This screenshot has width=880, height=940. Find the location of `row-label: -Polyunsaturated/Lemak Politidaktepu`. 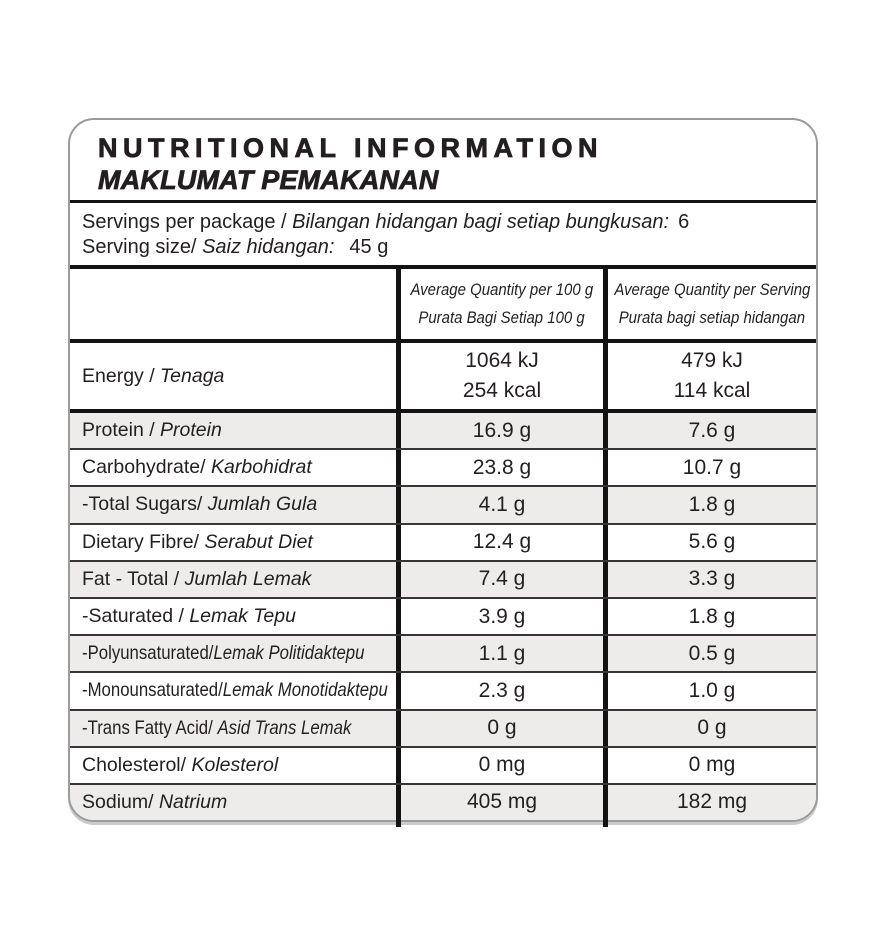

row-label: -Polyunsaturated/Lemak Politidaktepu is located at coordinates (223, 653).